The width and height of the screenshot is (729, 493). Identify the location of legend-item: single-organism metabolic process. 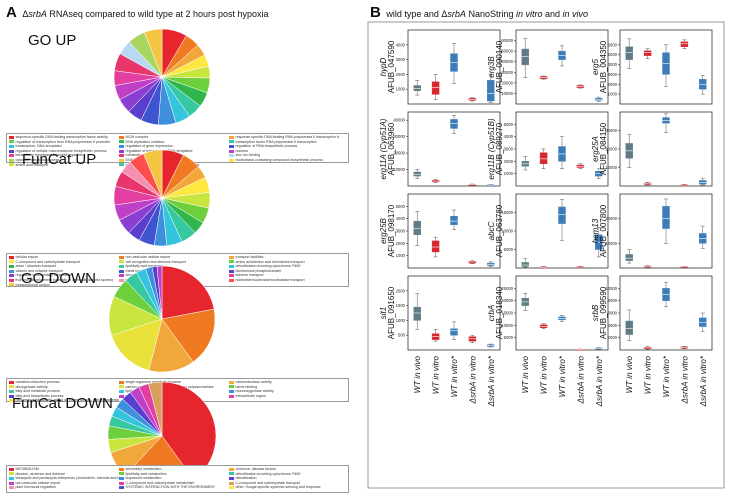
(174, 382).